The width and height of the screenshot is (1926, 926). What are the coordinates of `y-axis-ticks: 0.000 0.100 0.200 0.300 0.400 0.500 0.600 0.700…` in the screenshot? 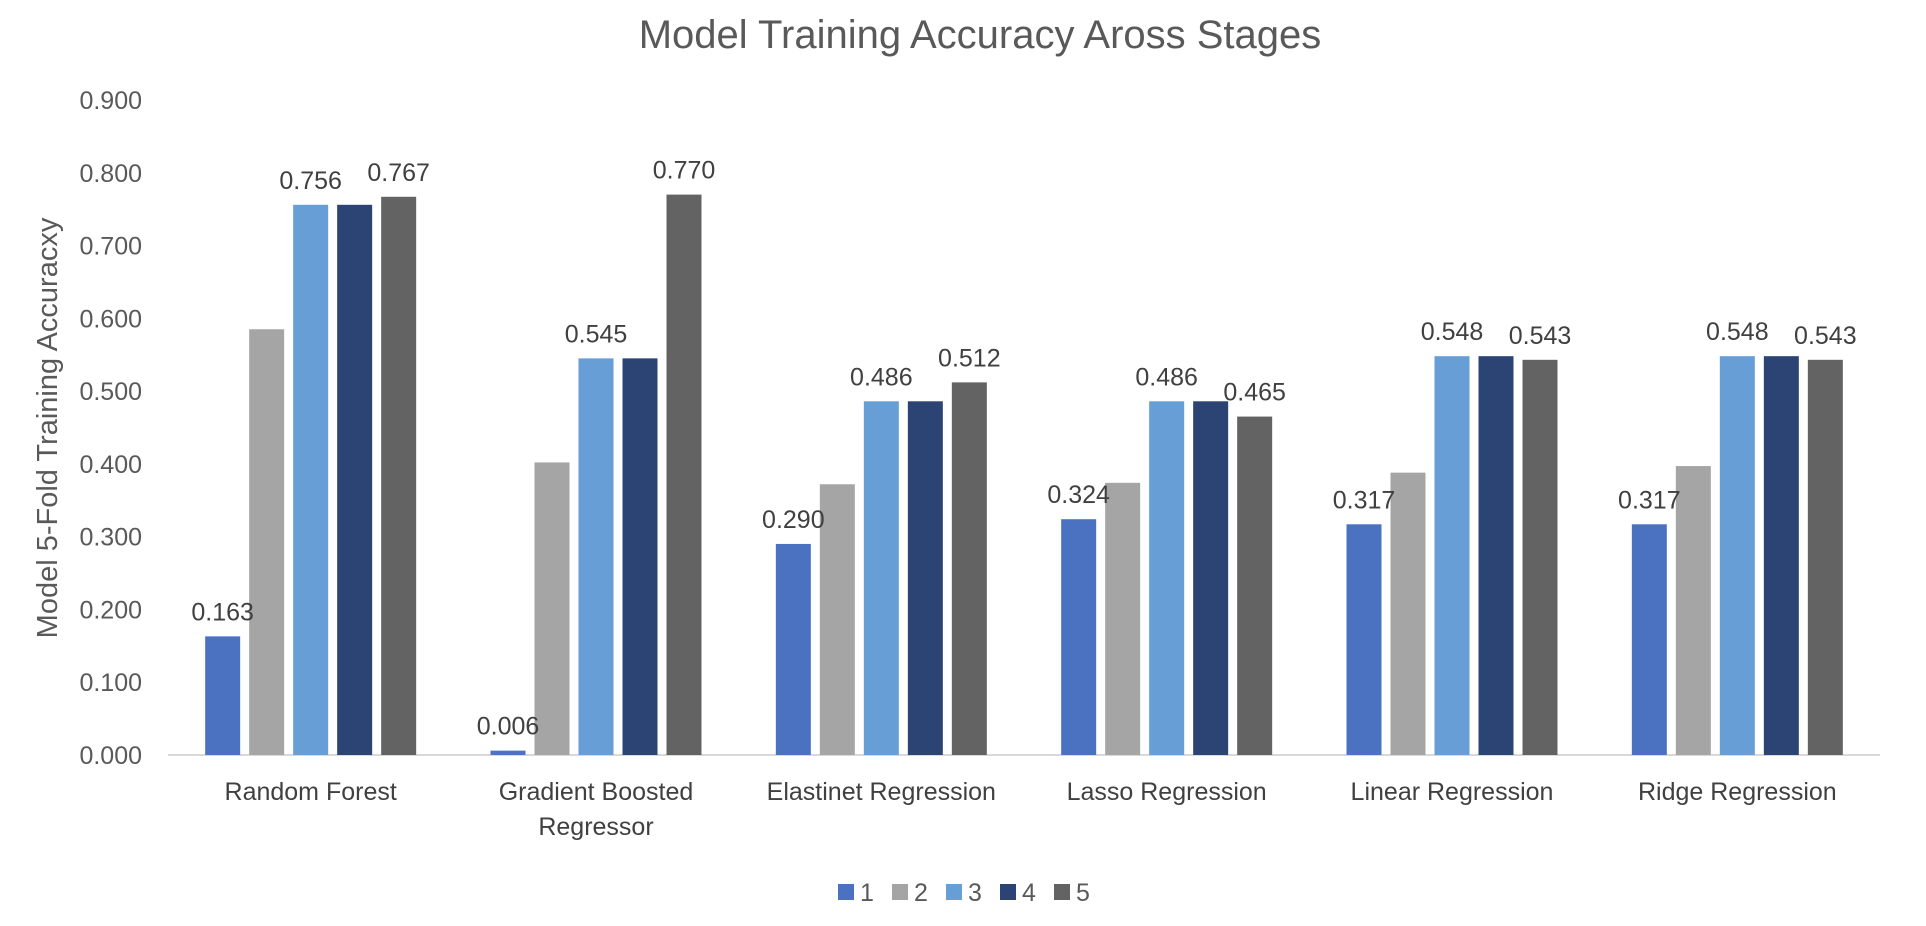 It's located at (110, 428).